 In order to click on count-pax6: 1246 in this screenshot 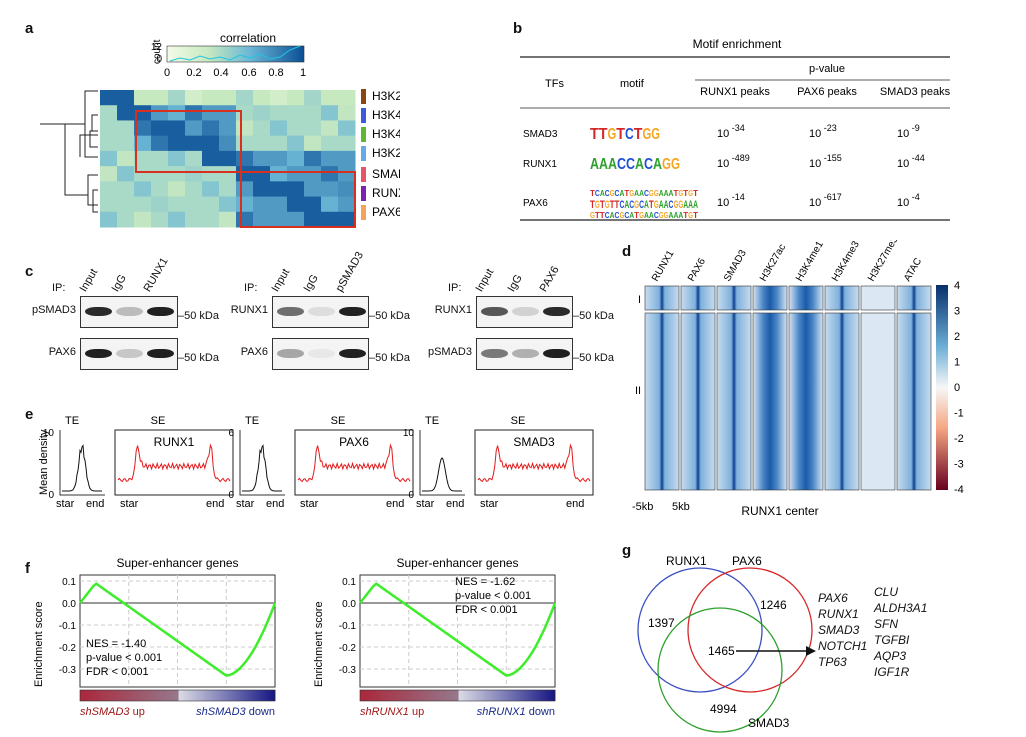, I will do `click(773, 605)`.